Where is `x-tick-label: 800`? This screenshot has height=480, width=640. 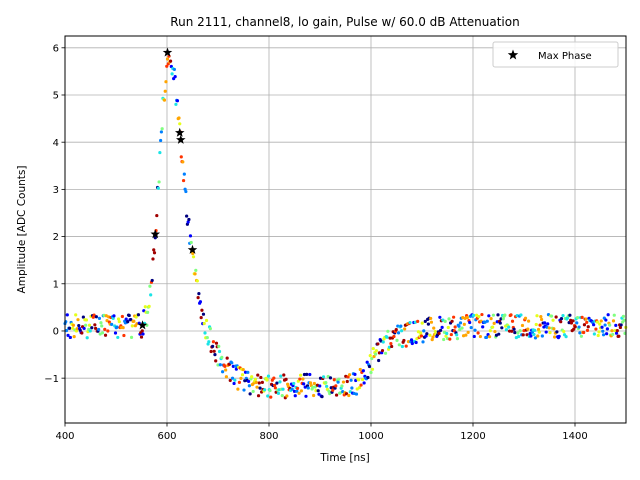
x-tick-label: 800 is located at coordinates (268, 436).